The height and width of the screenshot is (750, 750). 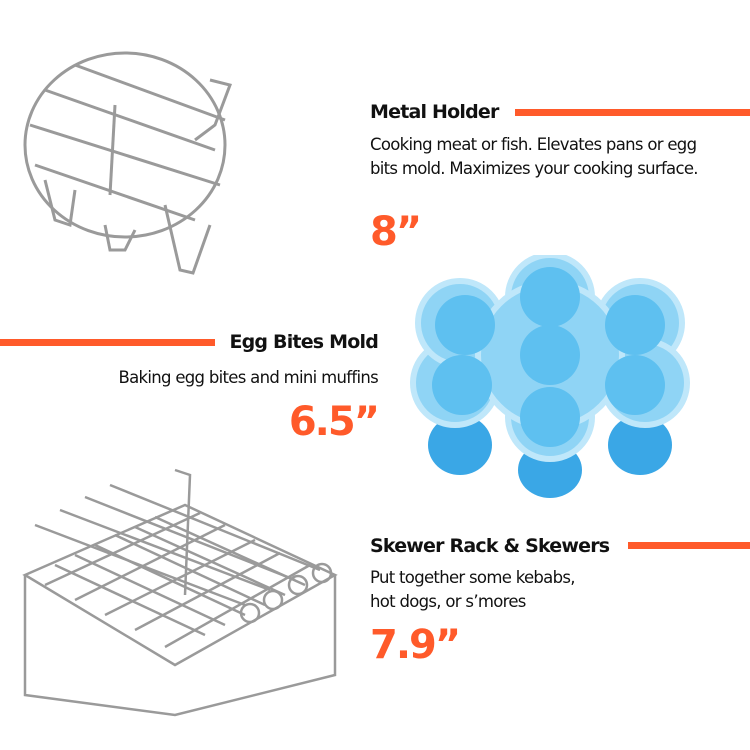 What do you see at coordinates (434, 112) in the screenshot?
I see `metal-holder-title: Metal Holder` at bounding box center [434, 112].